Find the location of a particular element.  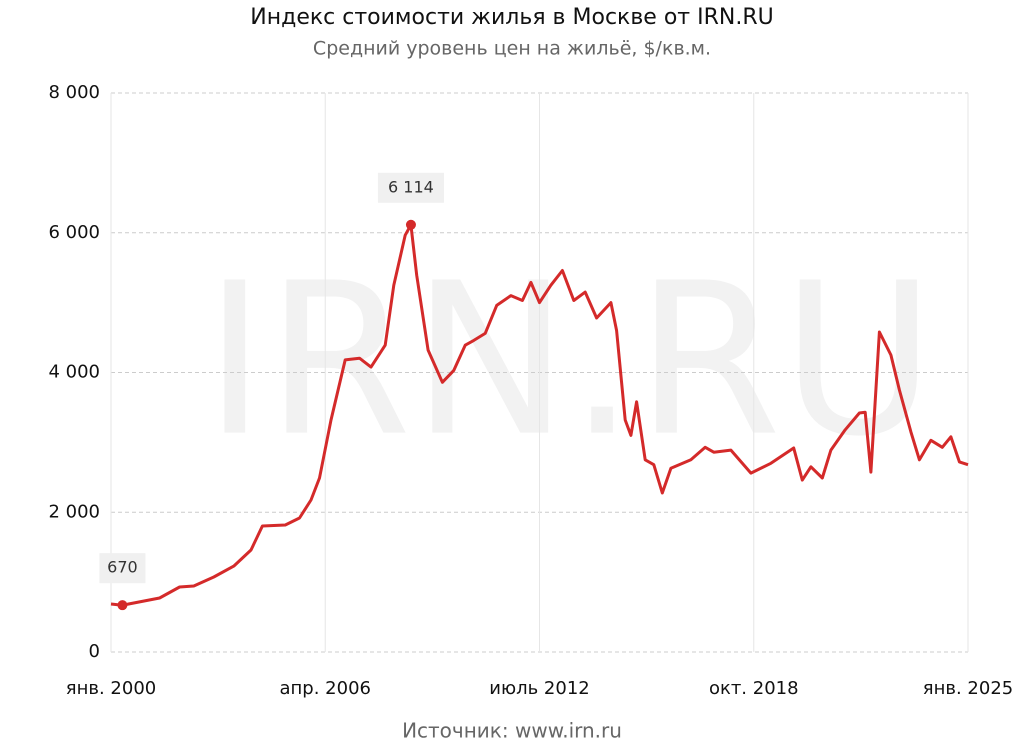

chart-subtitle: Средний уровень цен на жильё, $/кв.м. is located at coordinates (512, 49).